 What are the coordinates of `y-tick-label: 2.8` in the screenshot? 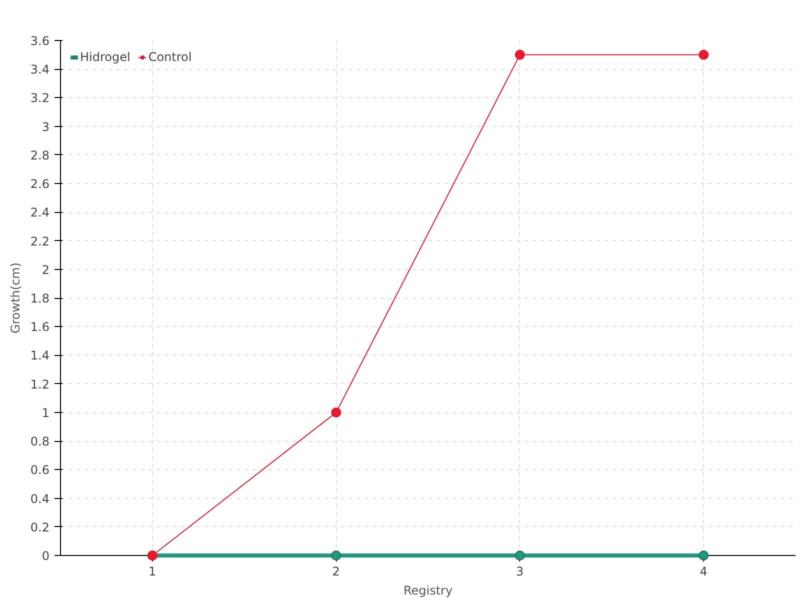 It's located at (40, 155).